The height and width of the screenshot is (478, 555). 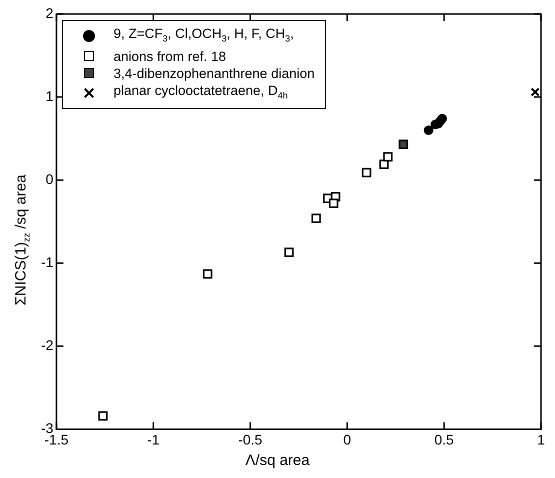 What do you see at coordinates (50, 178) in the screenshot?
I see `y-tick-label: 0` at bounding box center [50, 178].